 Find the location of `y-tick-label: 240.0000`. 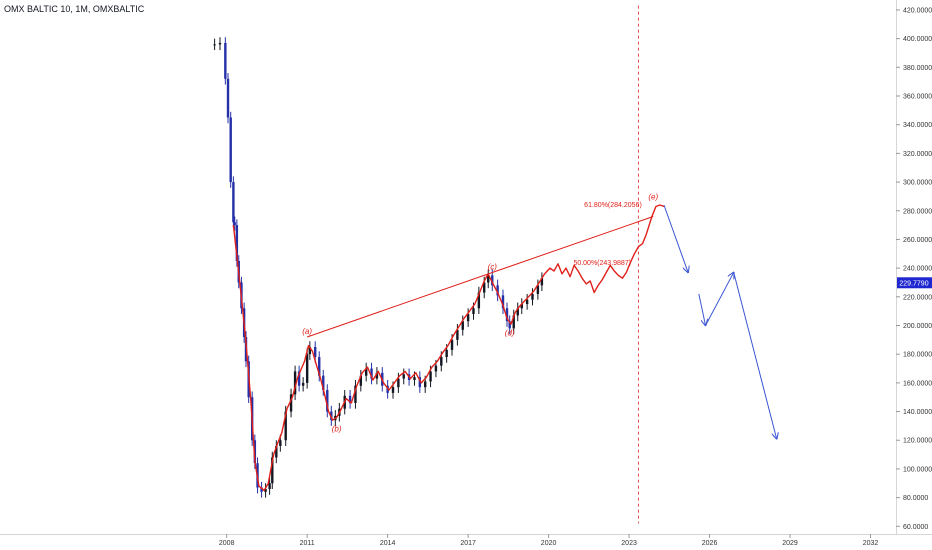

y-tick-label: 240.0000 is located at coordinates (917, 269).